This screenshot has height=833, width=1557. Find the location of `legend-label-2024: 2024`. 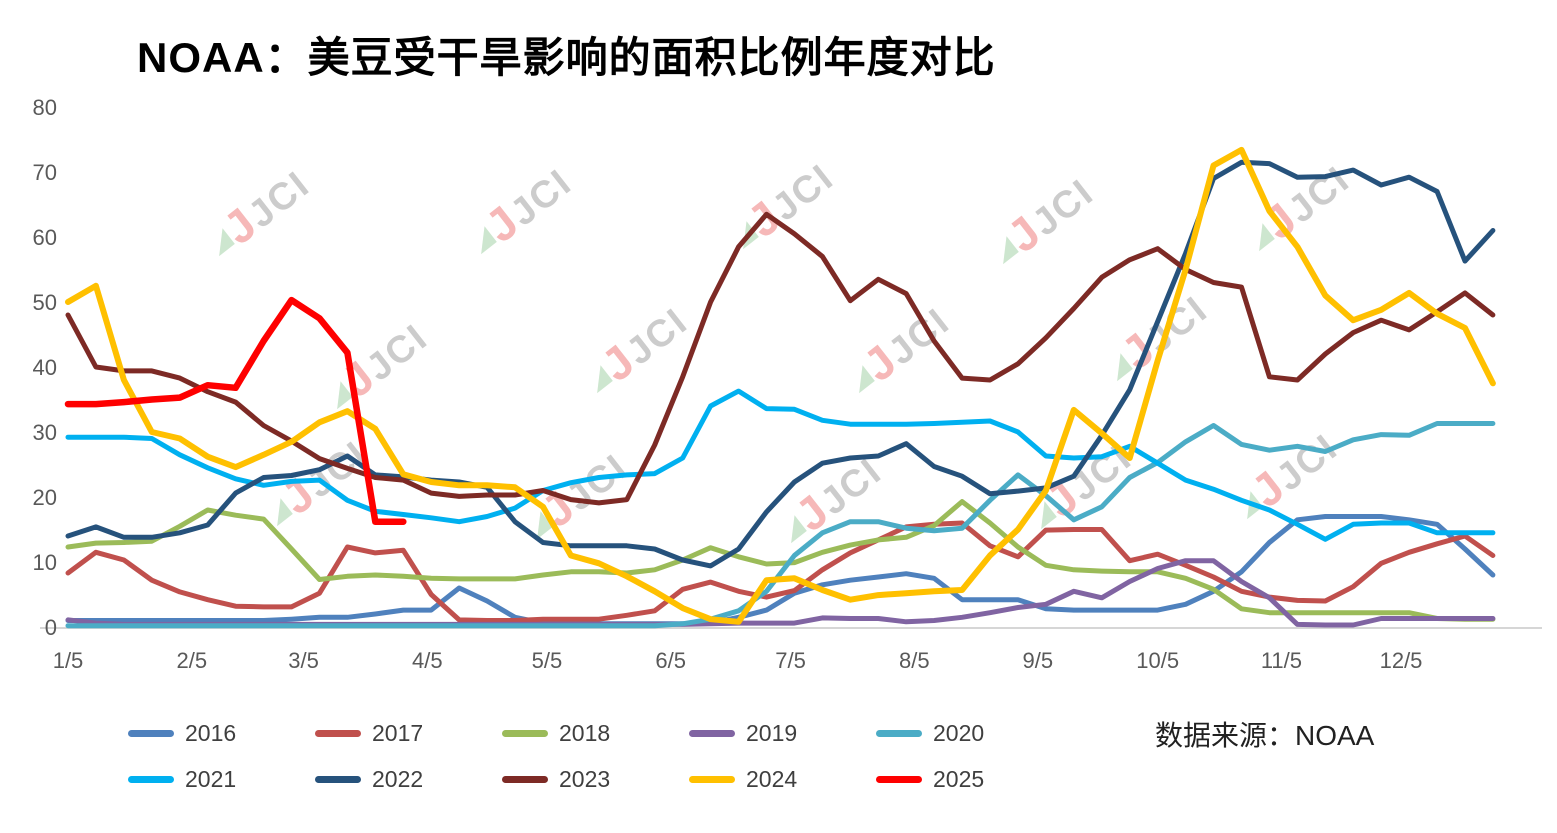

legend-label-2024: 2024 is located at coordinates (772, 778).